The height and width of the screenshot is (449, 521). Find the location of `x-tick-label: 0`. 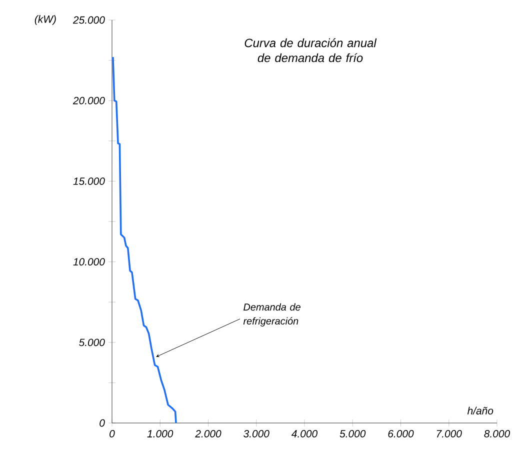

x-tick-label: 0 is located at coordinates (112, 434).